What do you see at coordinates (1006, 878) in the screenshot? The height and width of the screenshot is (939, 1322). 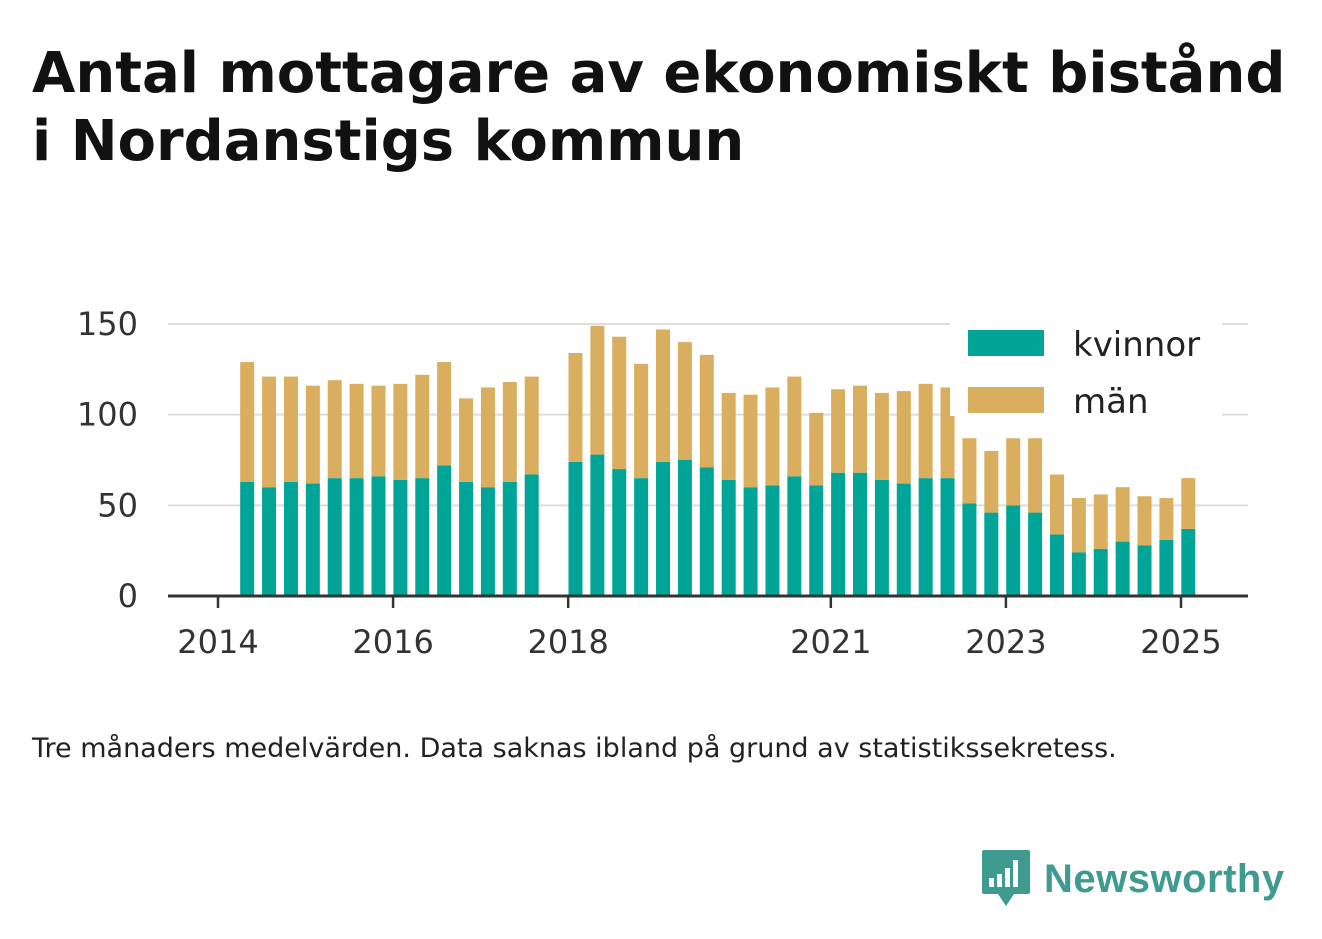 I see `newsworthy-logo-icon` at bounding box center [1006, 878].